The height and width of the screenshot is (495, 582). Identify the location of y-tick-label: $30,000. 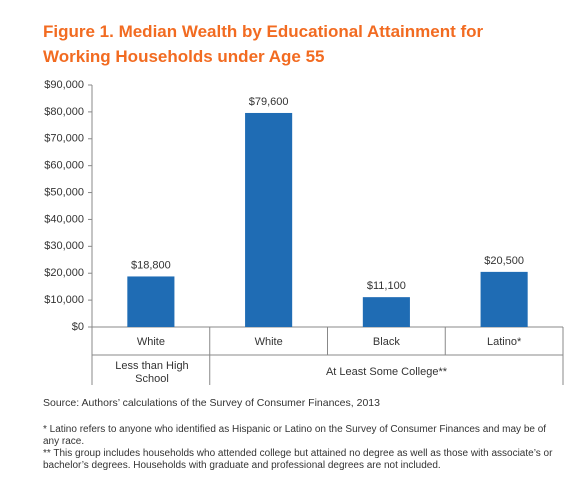
(64, 246).